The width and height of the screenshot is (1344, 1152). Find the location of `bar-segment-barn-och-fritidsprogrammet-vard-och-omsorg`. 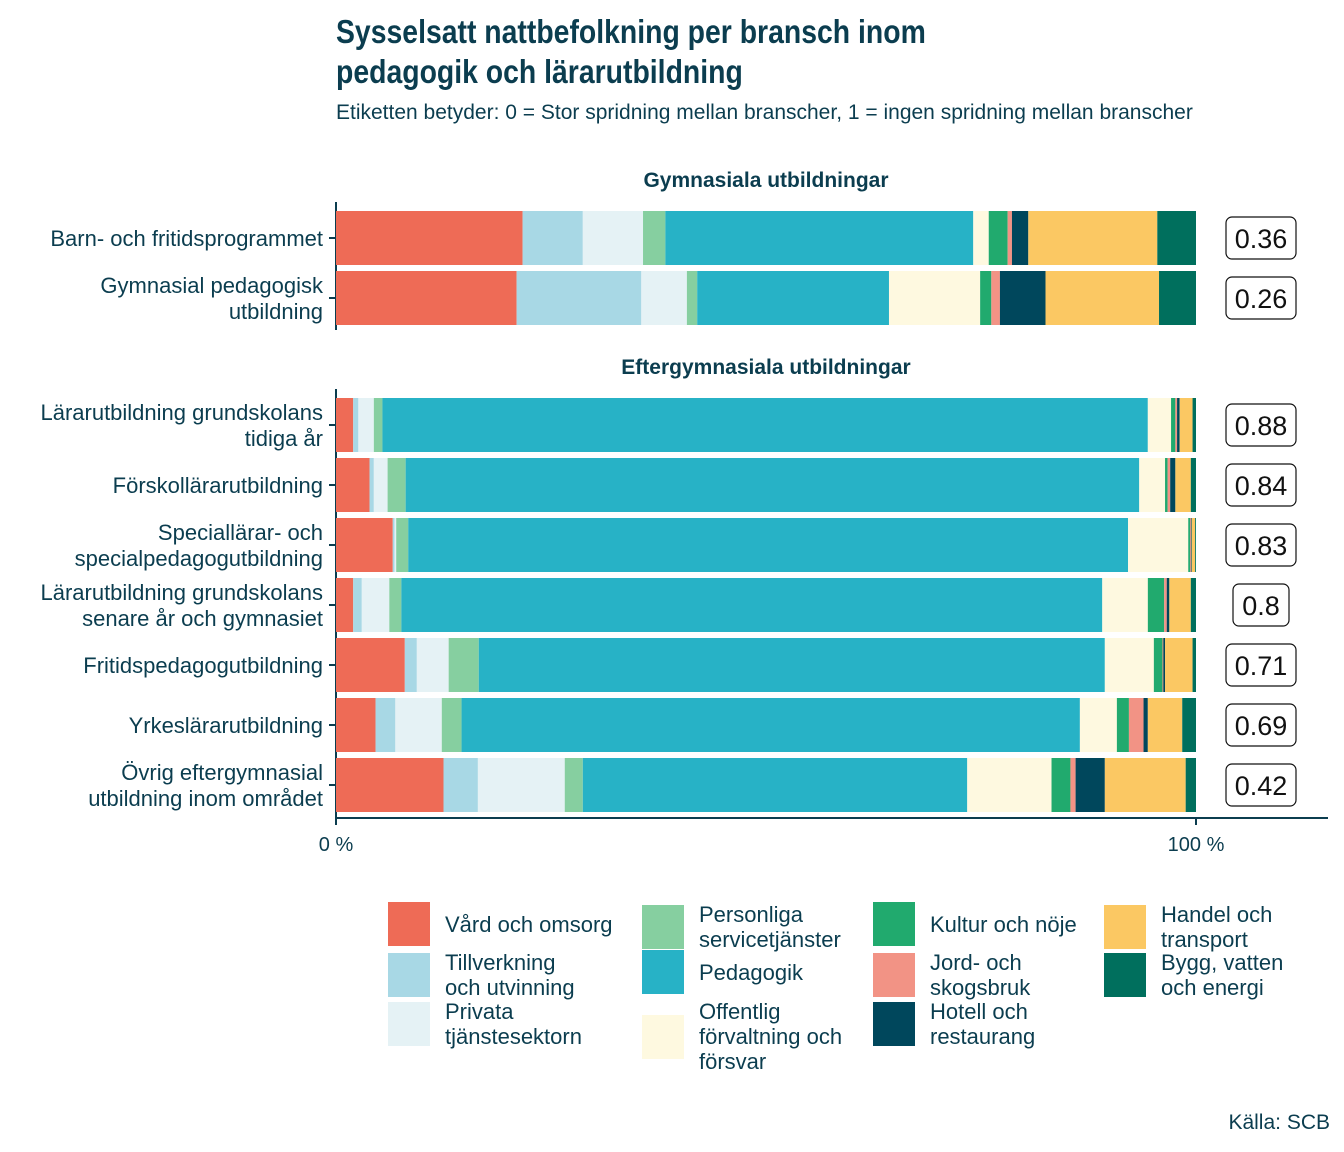

bar-segment-barn-och-fritidsprogrammet-vard-och-omsorg is located at coordinates (429, 238).